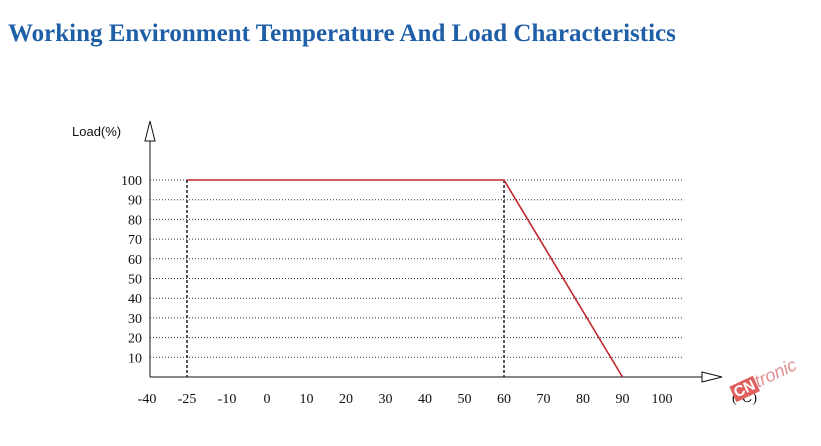 This screenshot has height=446, width=821. Describe the element at coordinates (150, 131) in the screenshot. I see `y-axis-arrow` at that location.